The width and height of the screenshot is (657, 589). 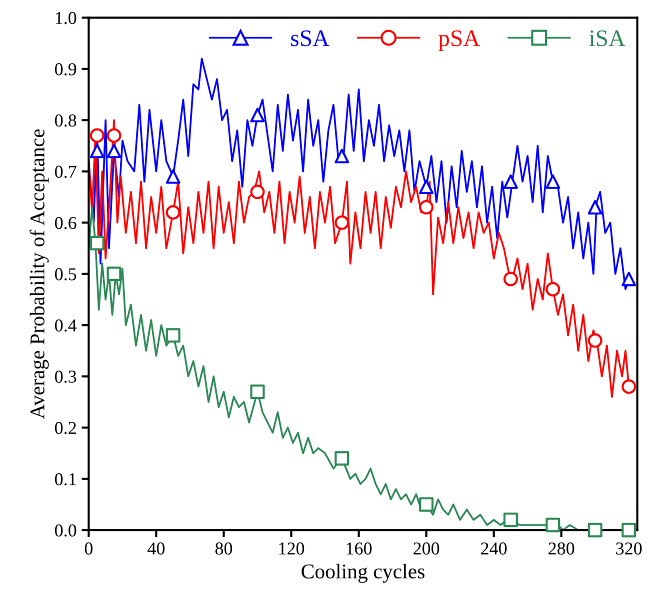 What do you see at coordinates (291, 548) in the screenshot?
I see `x-tick-label: 120` at bounding box center [291, 548].